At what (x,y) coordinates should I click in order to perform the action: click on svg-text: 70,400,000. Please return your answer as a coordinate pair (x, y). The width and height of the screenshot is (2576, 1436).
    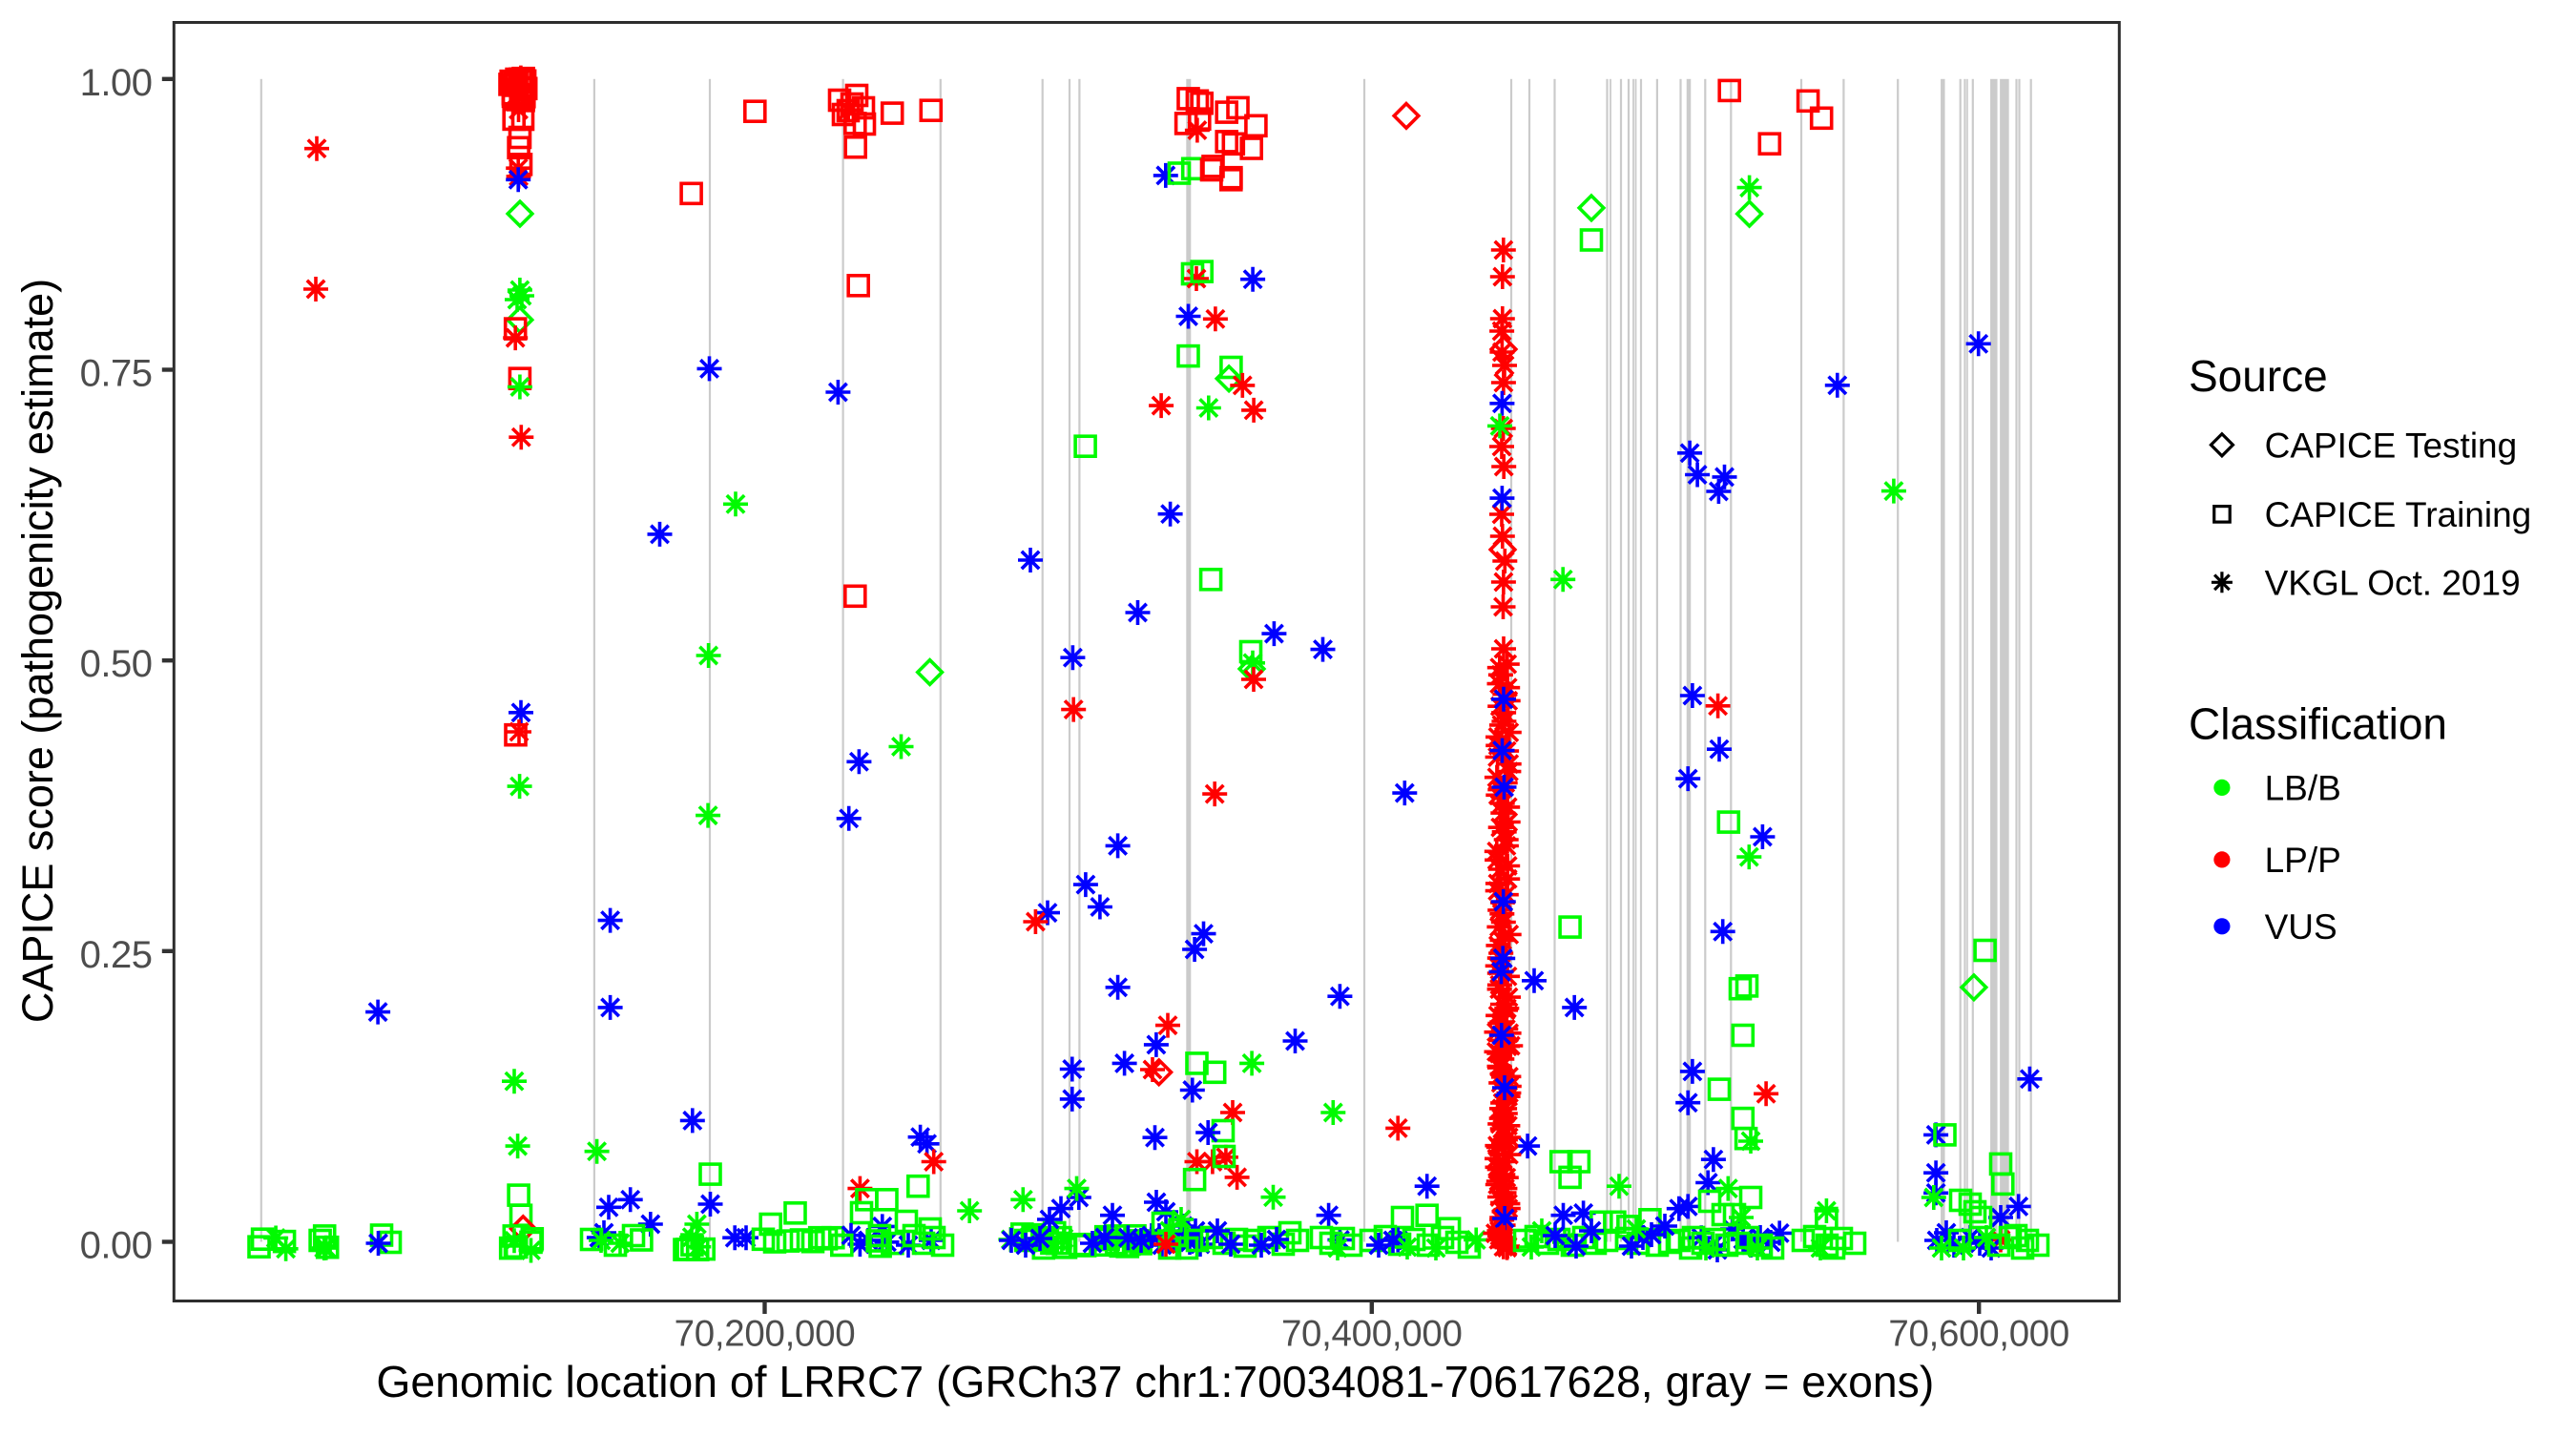
    Looking at the image, I should click on (1372, 1334).